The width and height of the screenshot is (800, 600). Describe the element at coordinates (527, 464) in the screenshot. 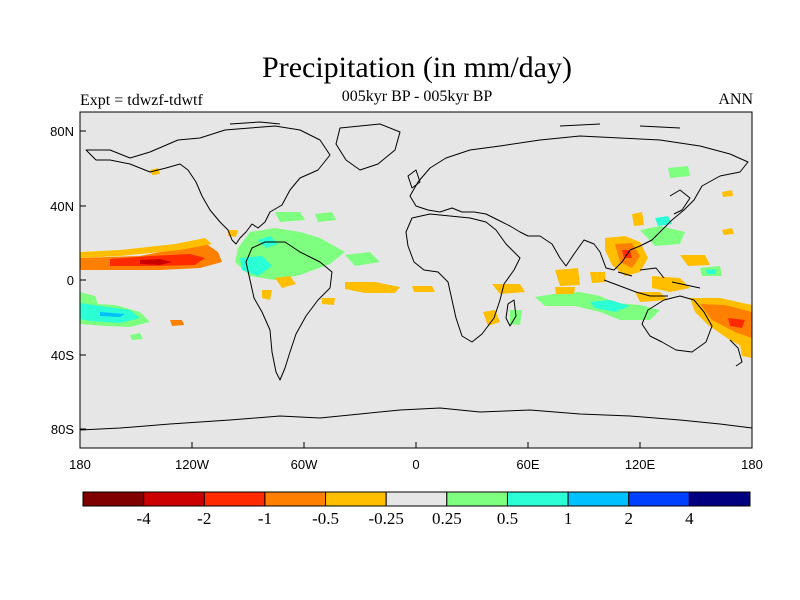

I see `lon-tick-label: 60E` at that location.